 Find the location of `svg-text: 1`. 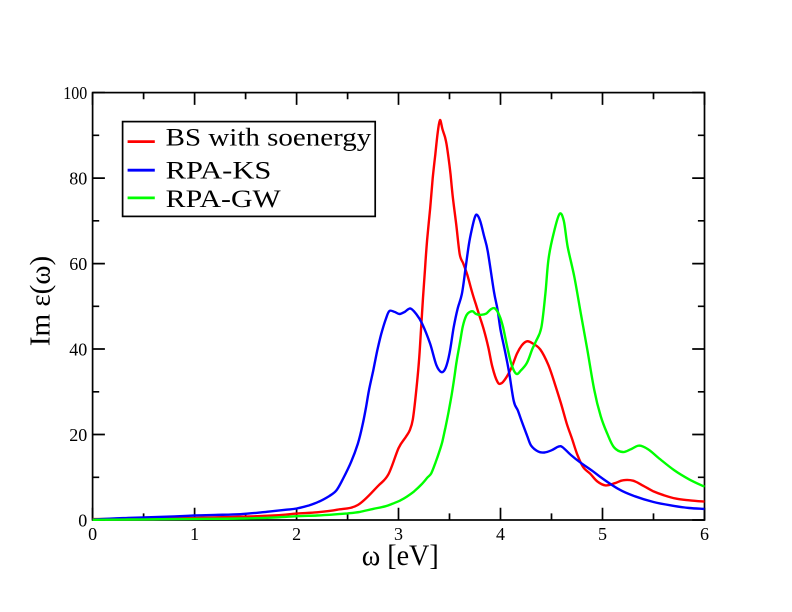

svg-text: 1 is located at coordinates (194, 534).